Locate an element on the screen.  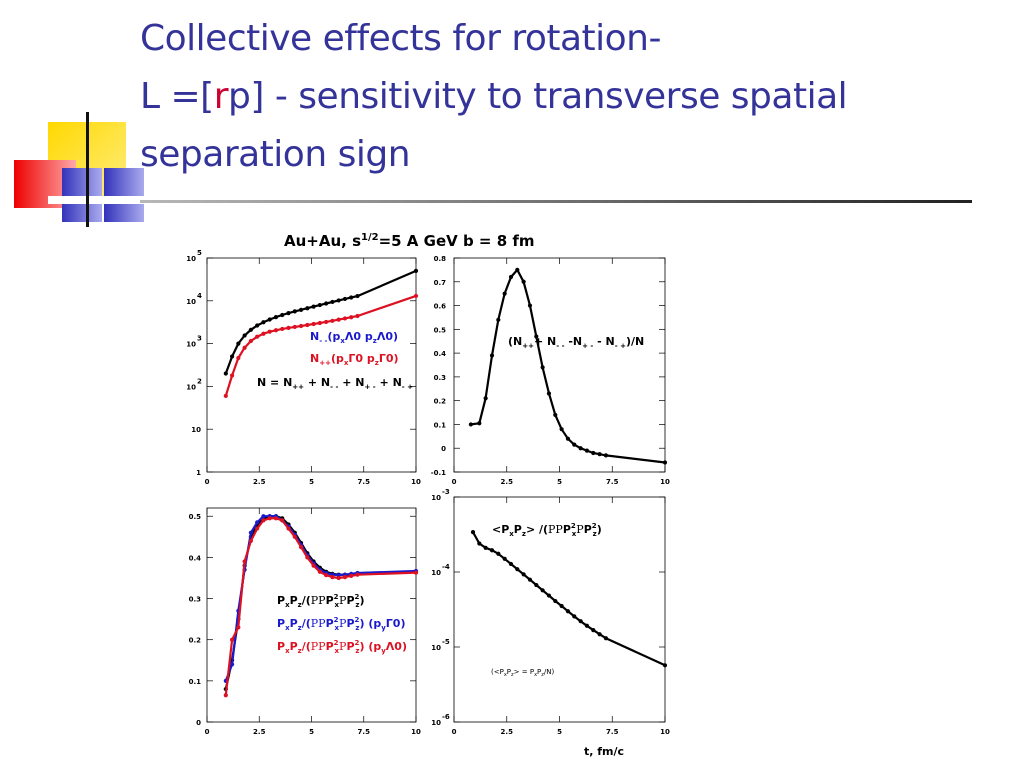
y-tick-label: 0.5 is located at coordinates (440, 330).